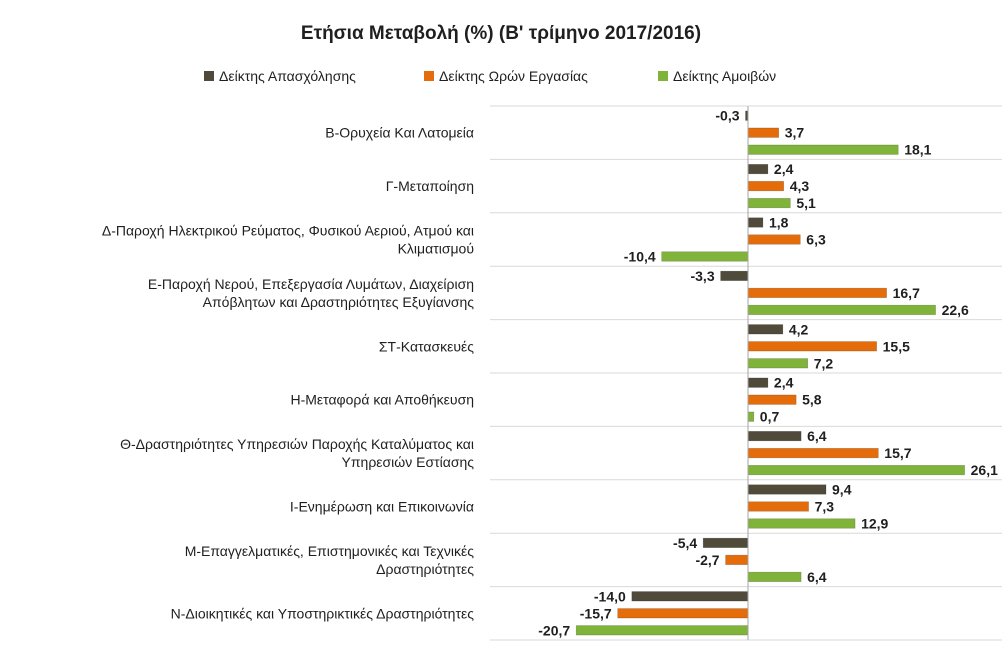  I want to click on legend-label-2: Δείκτης Αμοιβών, so click(724, 76).